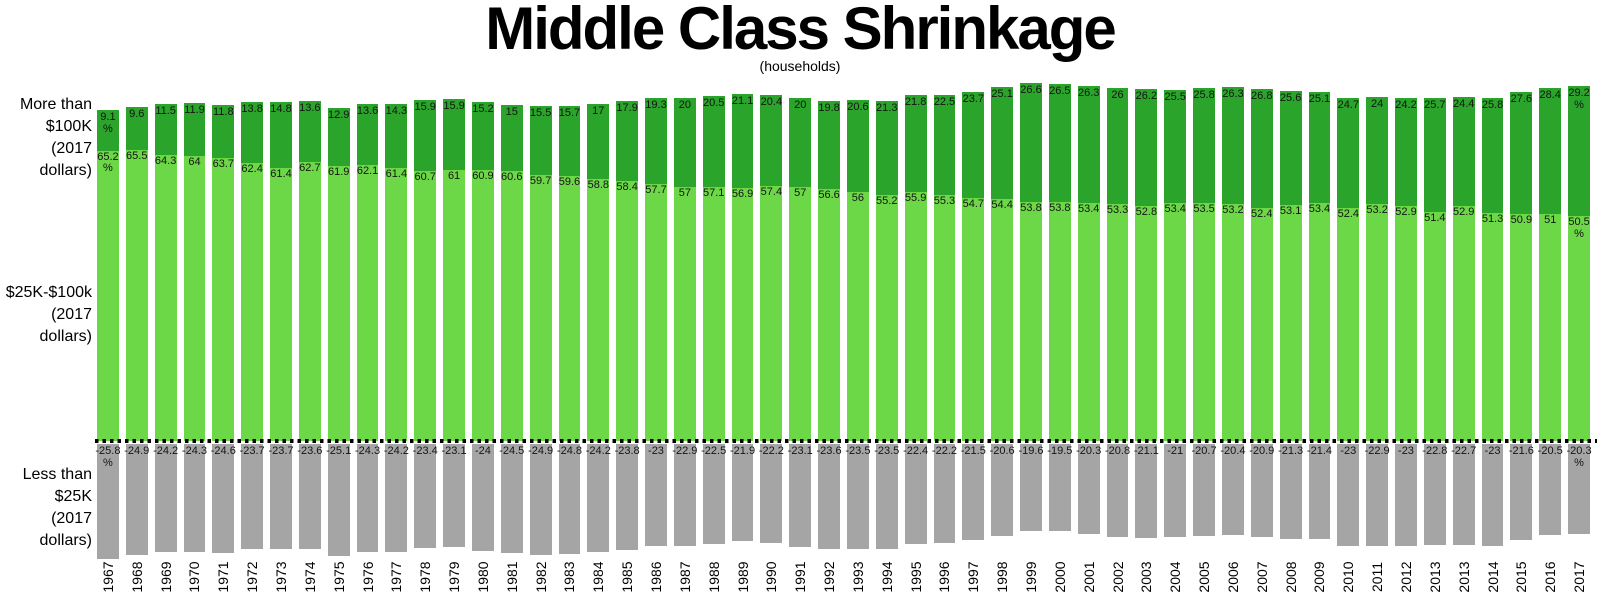 This screenshot has width=1600, height=603. Describe the element at coordinates (1435, 218) in the screenshot. I see `value-label-middle: 51.4` at that location.